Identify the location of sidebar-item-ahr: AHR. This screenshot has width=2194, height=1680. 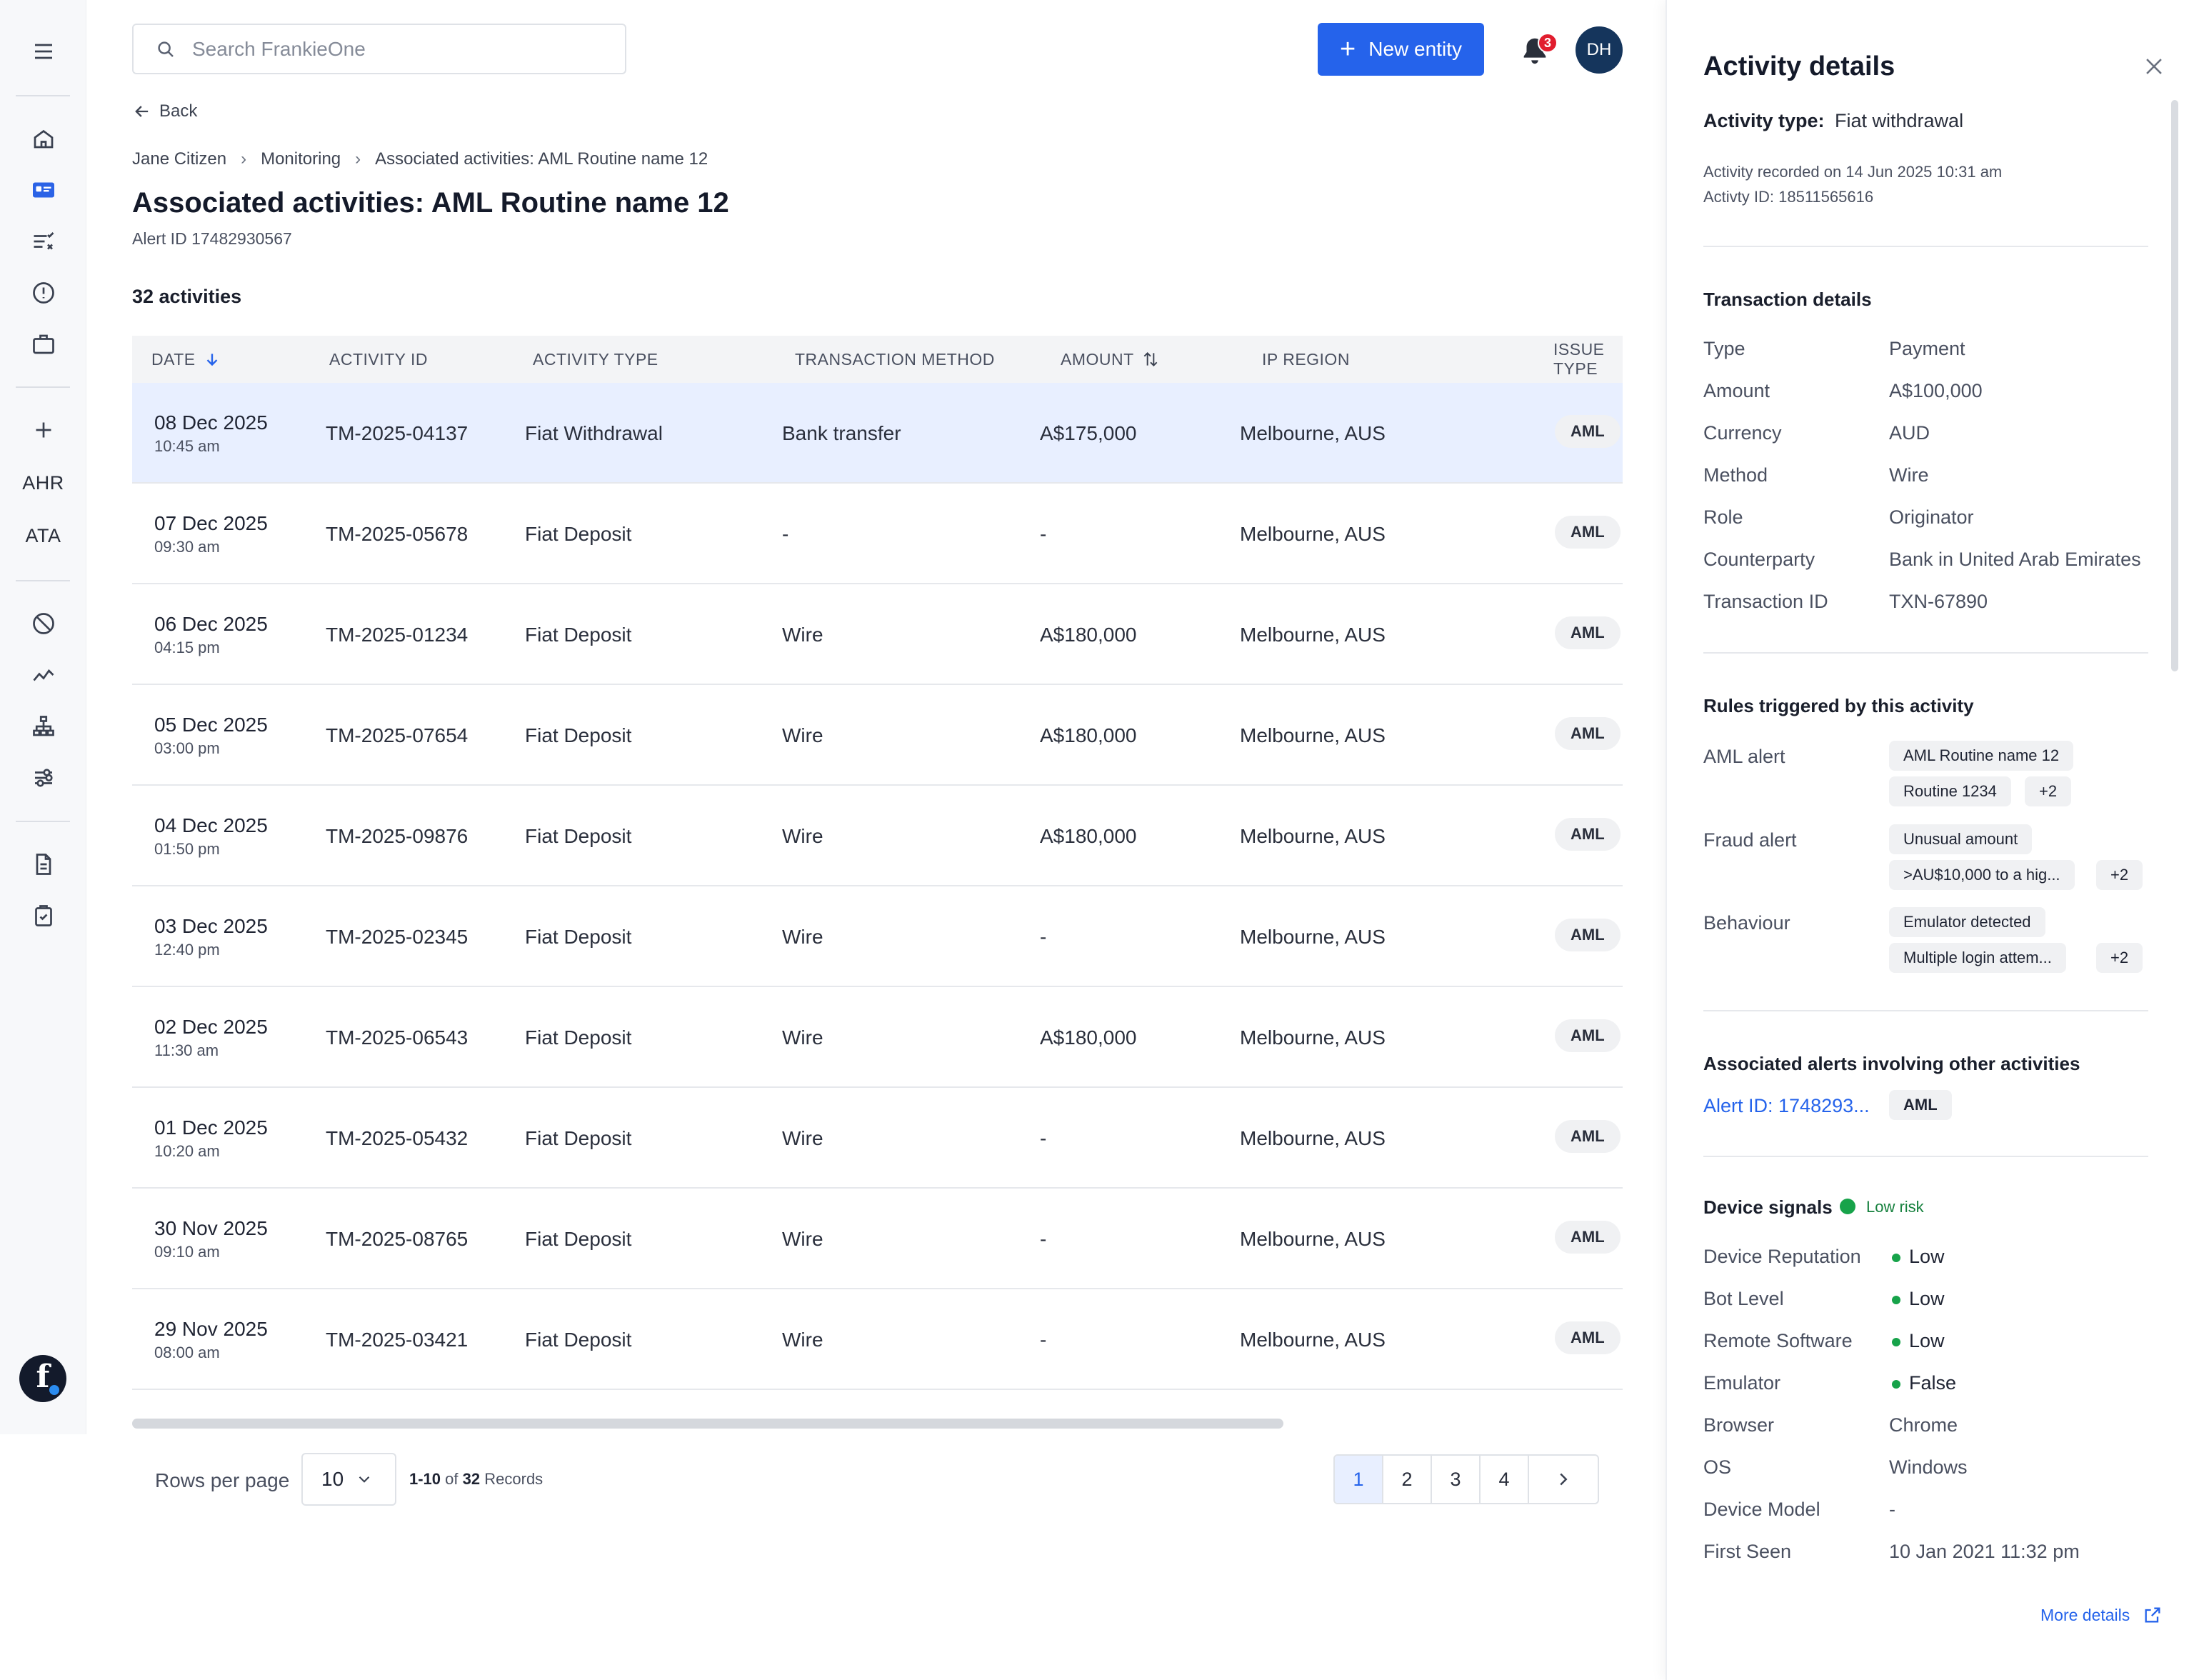
(43, 483).